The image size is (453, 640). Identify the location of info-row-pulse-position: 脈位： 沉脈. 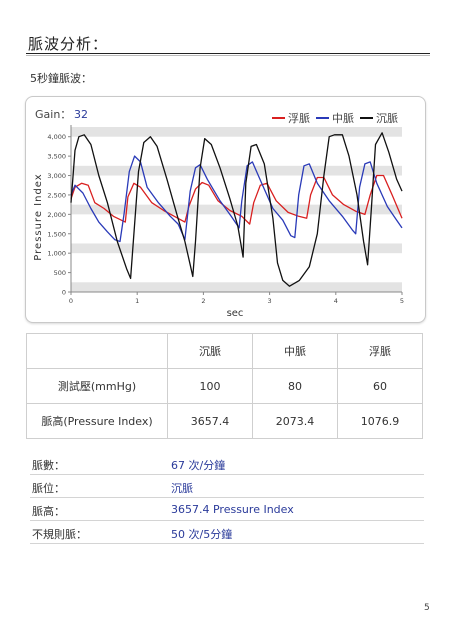
(227, 486).